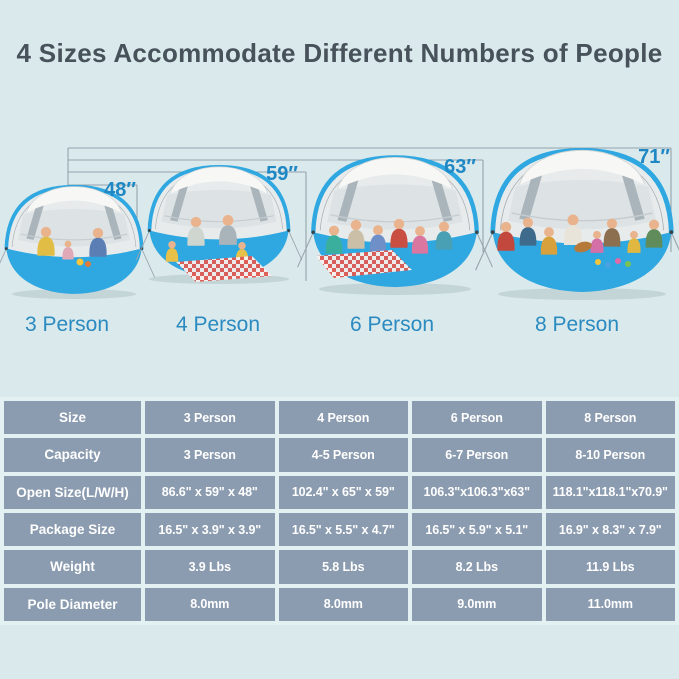 This screenshot has width=679, height=679. What do you see at coordinates (210, 529) in the screenshot?
I see `spec-value: 16.5" x 3.9" x 3.9"` at bounding box center [210, 529].